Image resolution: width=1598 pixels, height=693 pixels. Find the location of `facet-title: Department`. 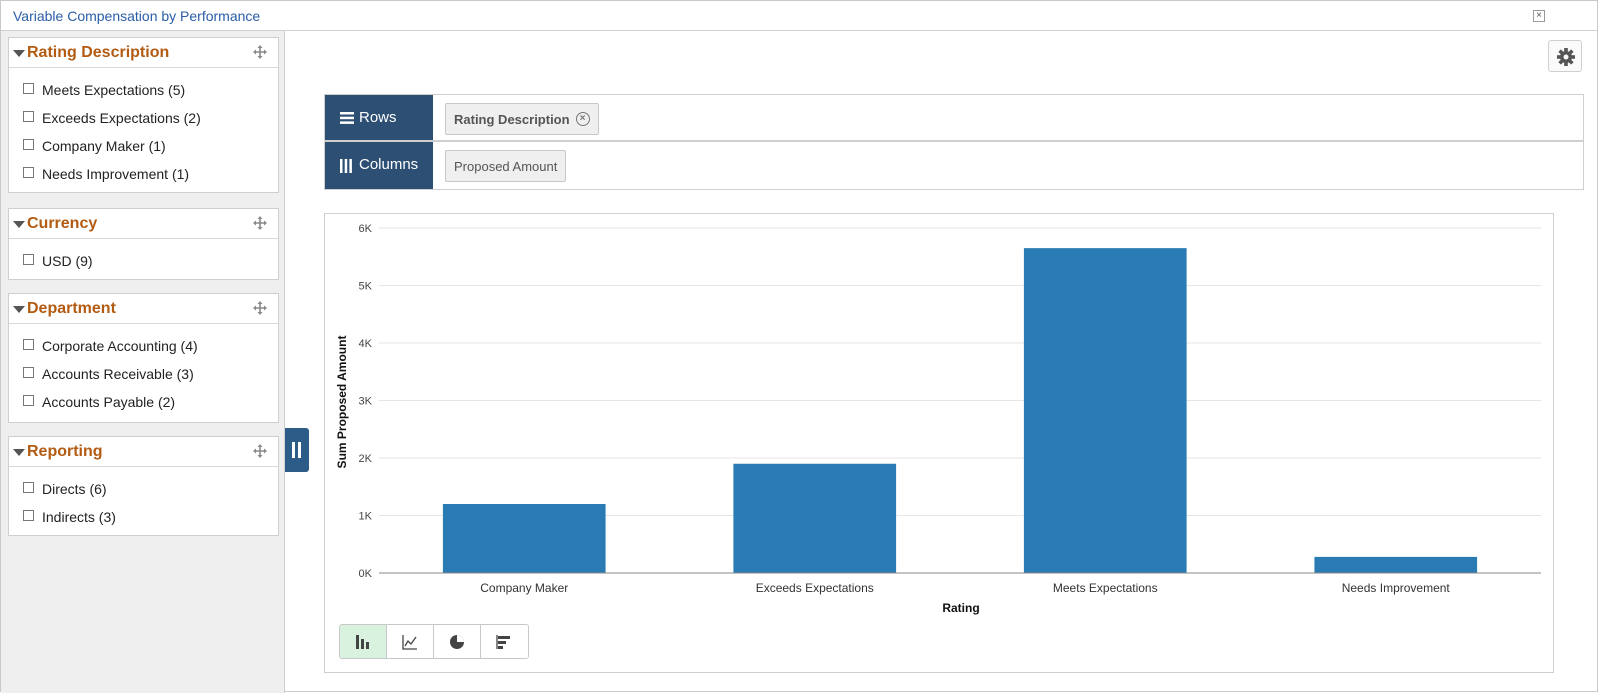

facet-title: Department is located at coordinates (71, 308).